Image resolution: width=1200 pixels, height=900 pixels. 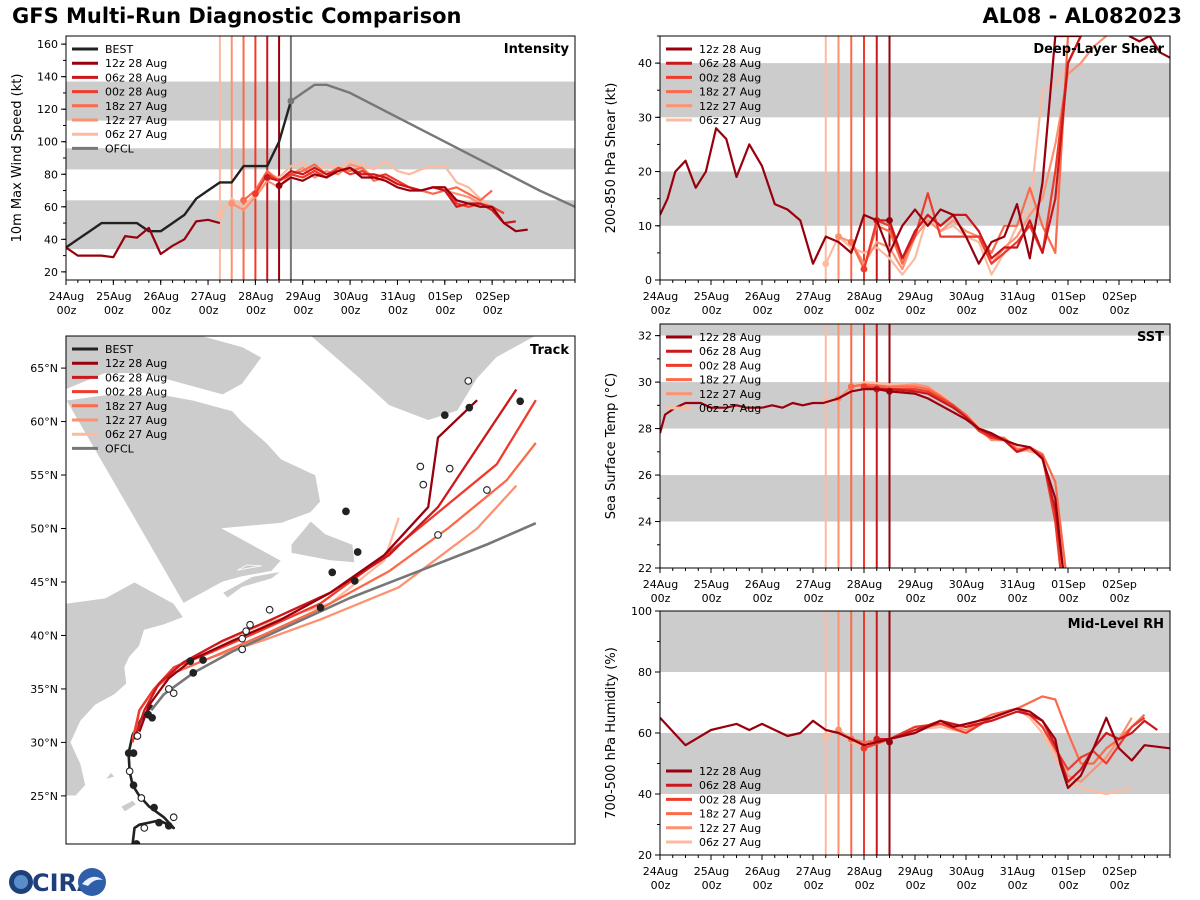 I want to click on lat-tick-label: 65°N, so click(x=44, y=368).